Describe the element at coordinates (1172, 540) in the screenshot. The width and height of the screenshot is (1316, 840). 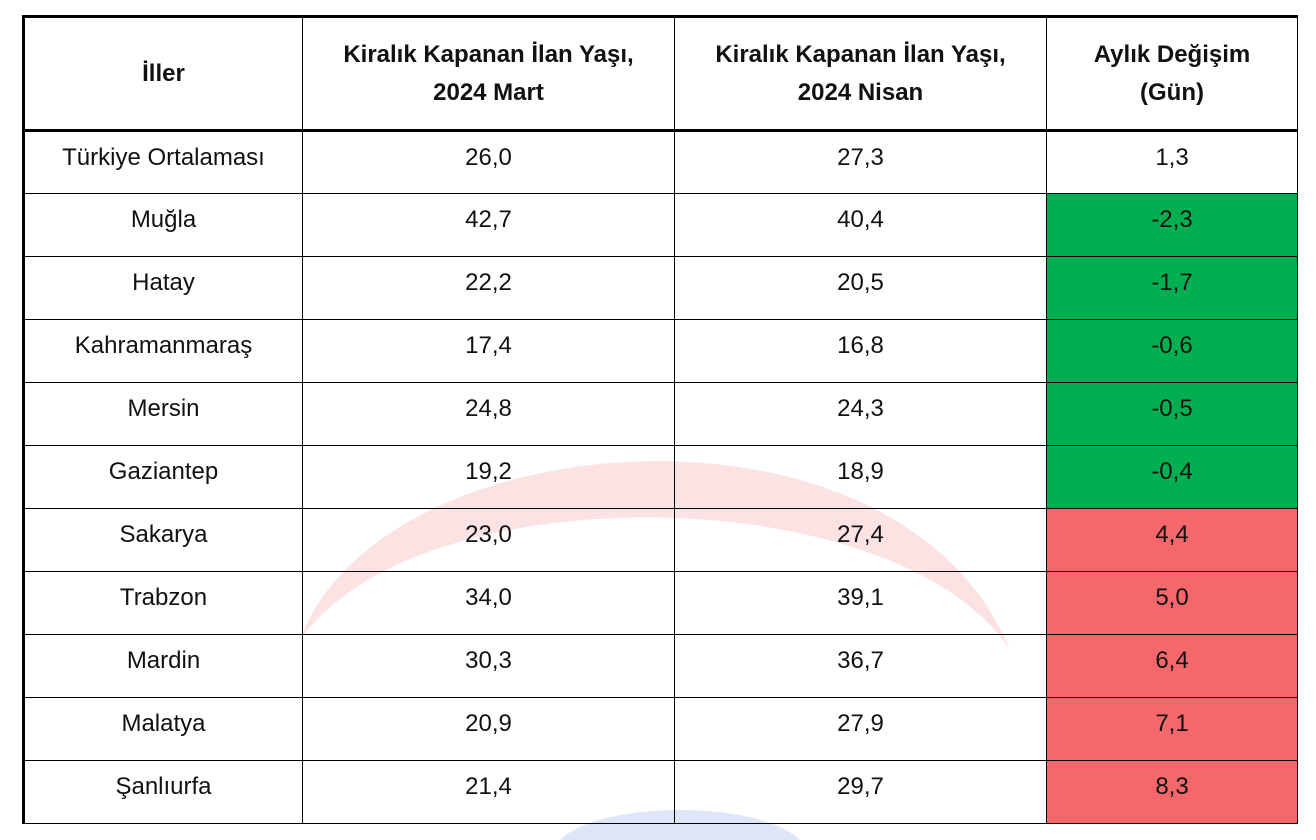
I see `table-cell: 4,4` at that location.